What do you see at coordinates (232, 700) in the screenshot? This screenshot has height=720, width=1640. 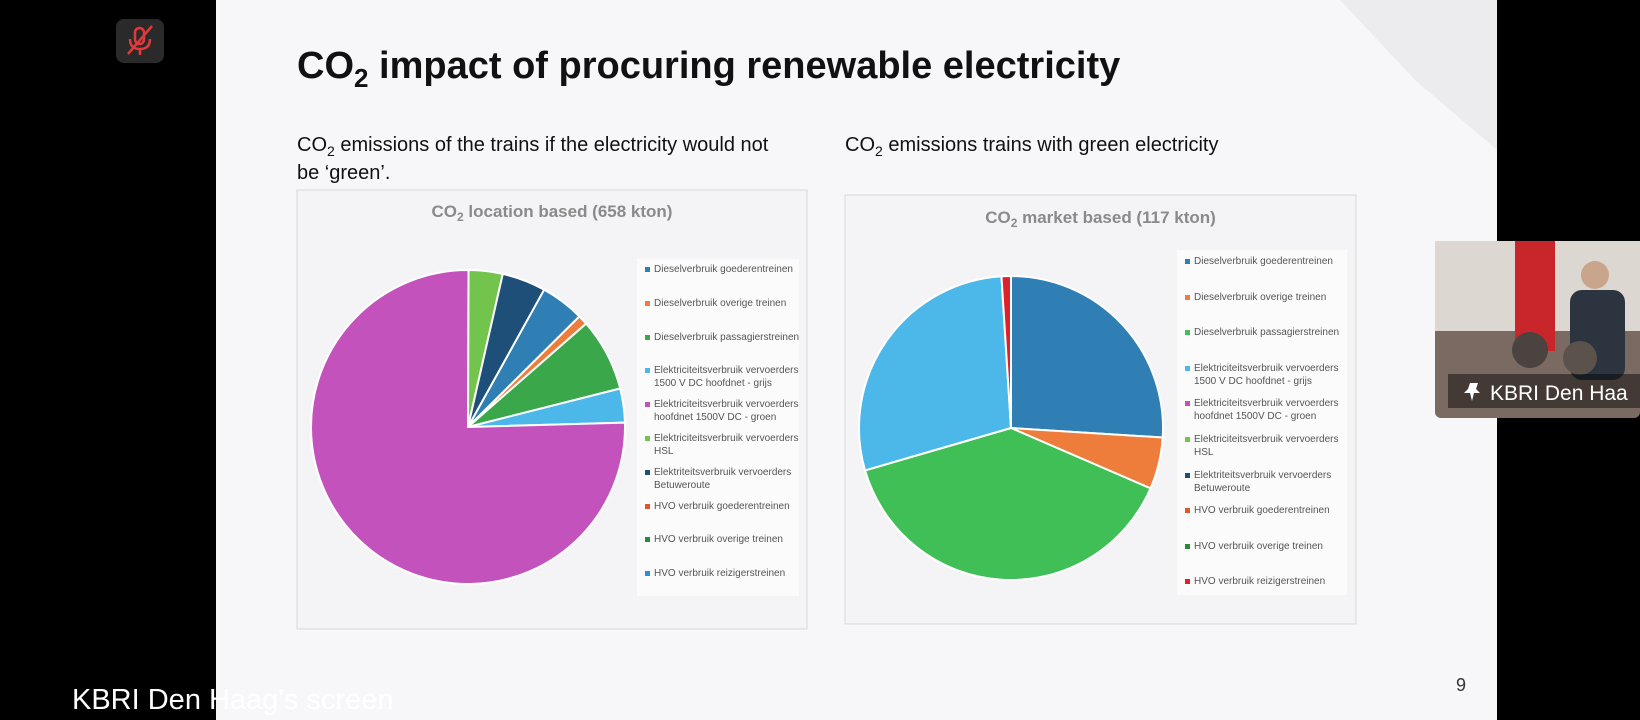 I see `presenter-label: KBRI Den Haag's screen` at bounding box center [232, 700].